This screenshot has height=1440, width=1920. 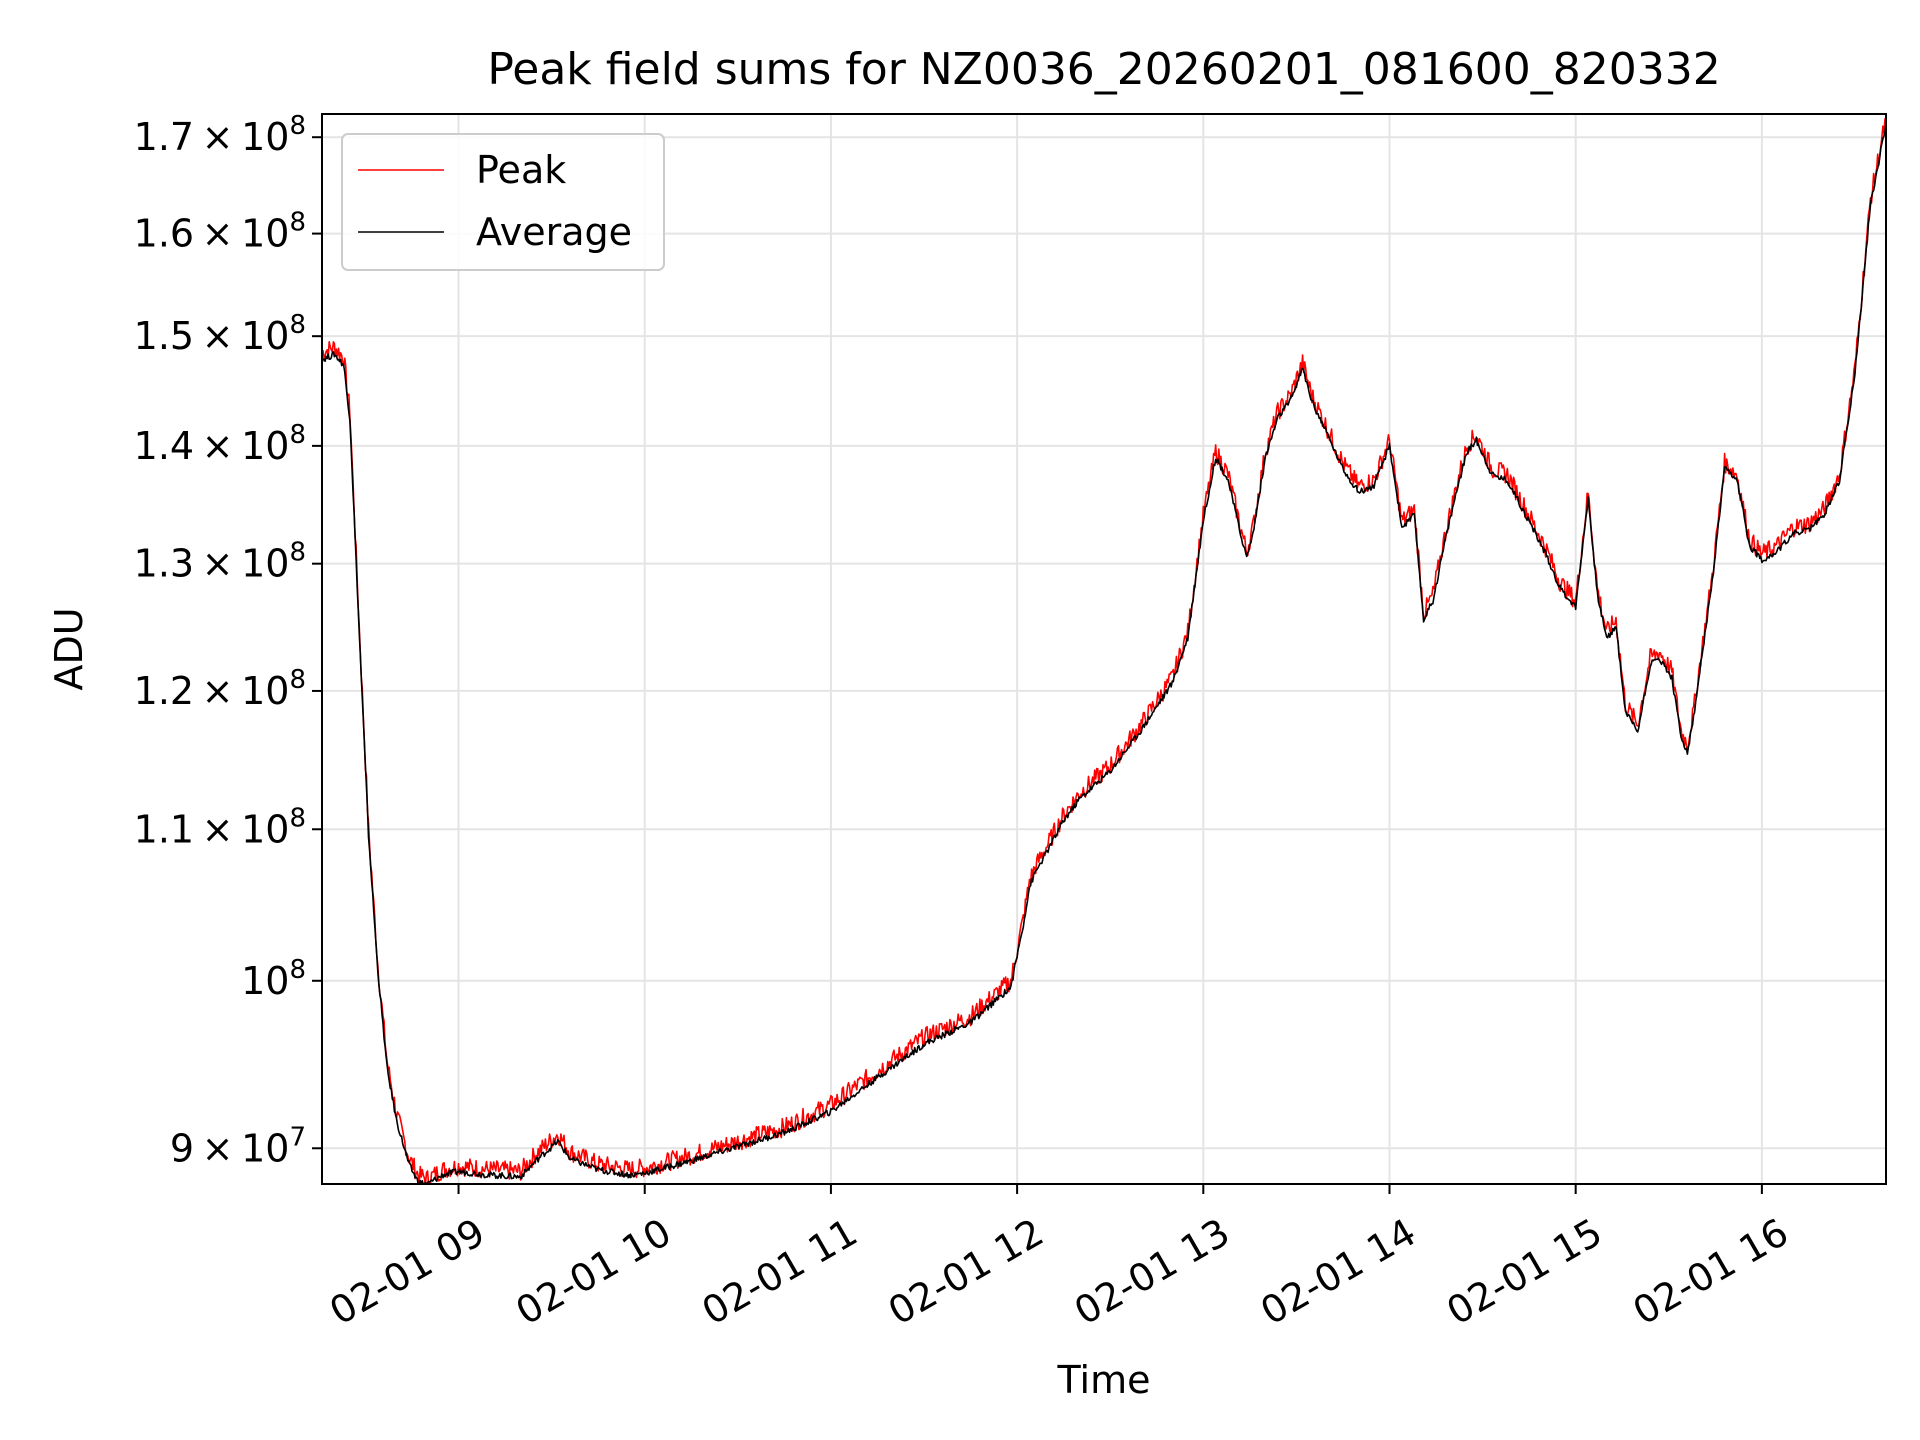 I want to click on y-tick-label: 1.7 × 108, so click(x=220, y=135).